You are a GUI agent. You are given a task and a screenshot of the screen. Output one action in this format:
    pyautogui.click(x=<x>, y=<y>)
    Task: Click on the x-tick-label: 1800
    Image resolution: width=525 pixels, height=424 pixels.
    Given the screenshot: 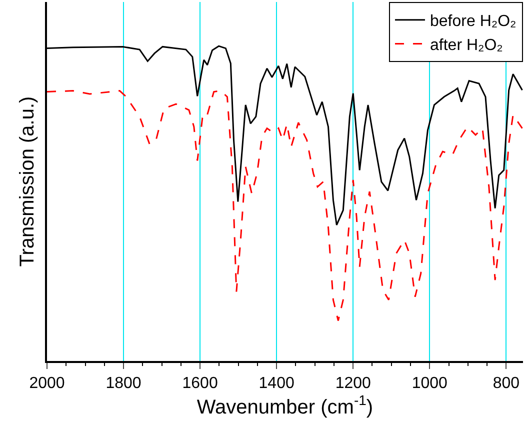 What is the action you would take?
    pyautogui.click(x=124, y=383)
    